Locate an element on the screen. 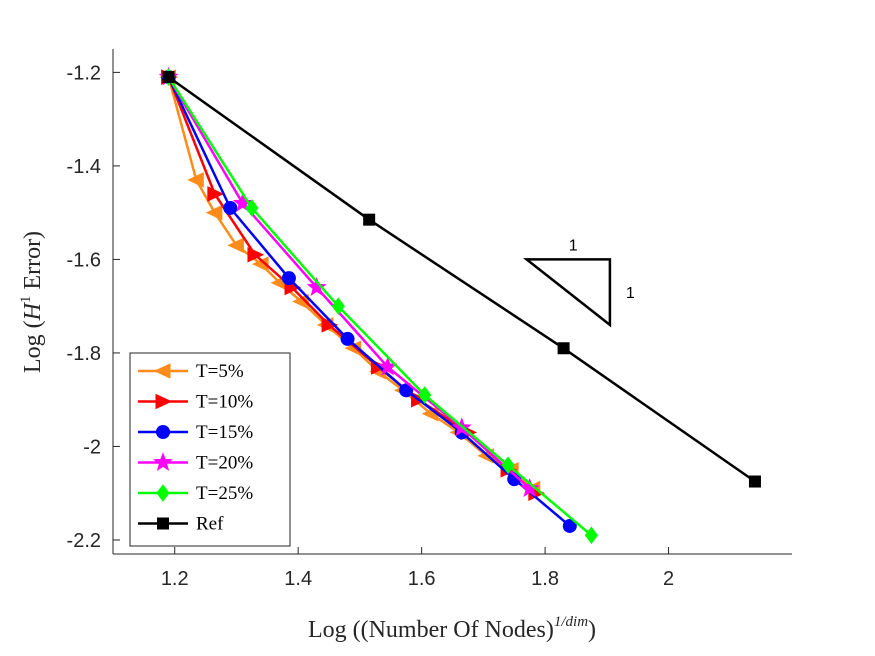 This screenshot has width=875, height=656. y-tick-label: -2 is located at coordinates (92, 447).